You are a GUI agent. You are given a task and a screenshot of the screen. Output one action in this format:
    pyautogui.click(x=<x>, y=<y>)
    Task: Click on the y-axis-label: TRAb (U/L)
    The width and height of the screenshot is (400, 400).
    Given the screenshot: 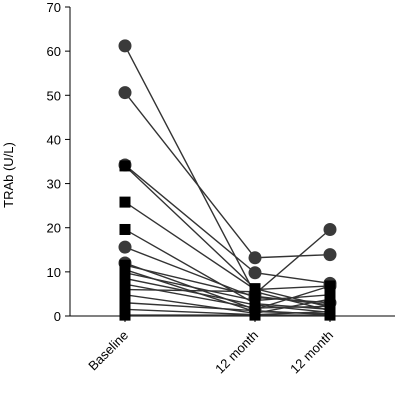 What is the action you would take?
    pyautogui.click(x=8, y=175)
    